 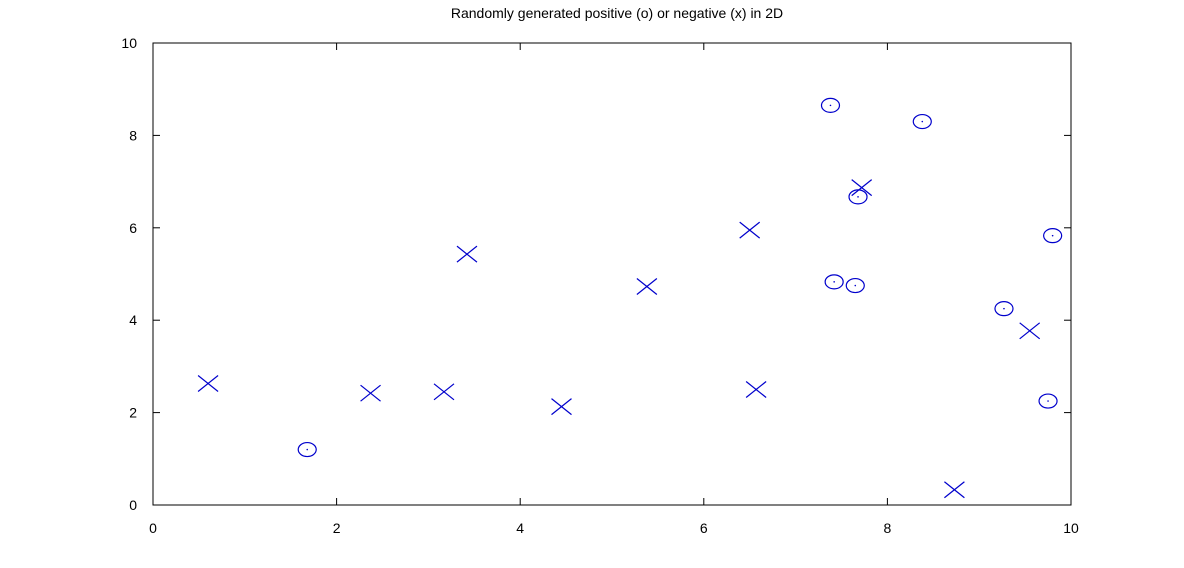 I want to click on x-tick-label: 2, so click(x=337, y=528).